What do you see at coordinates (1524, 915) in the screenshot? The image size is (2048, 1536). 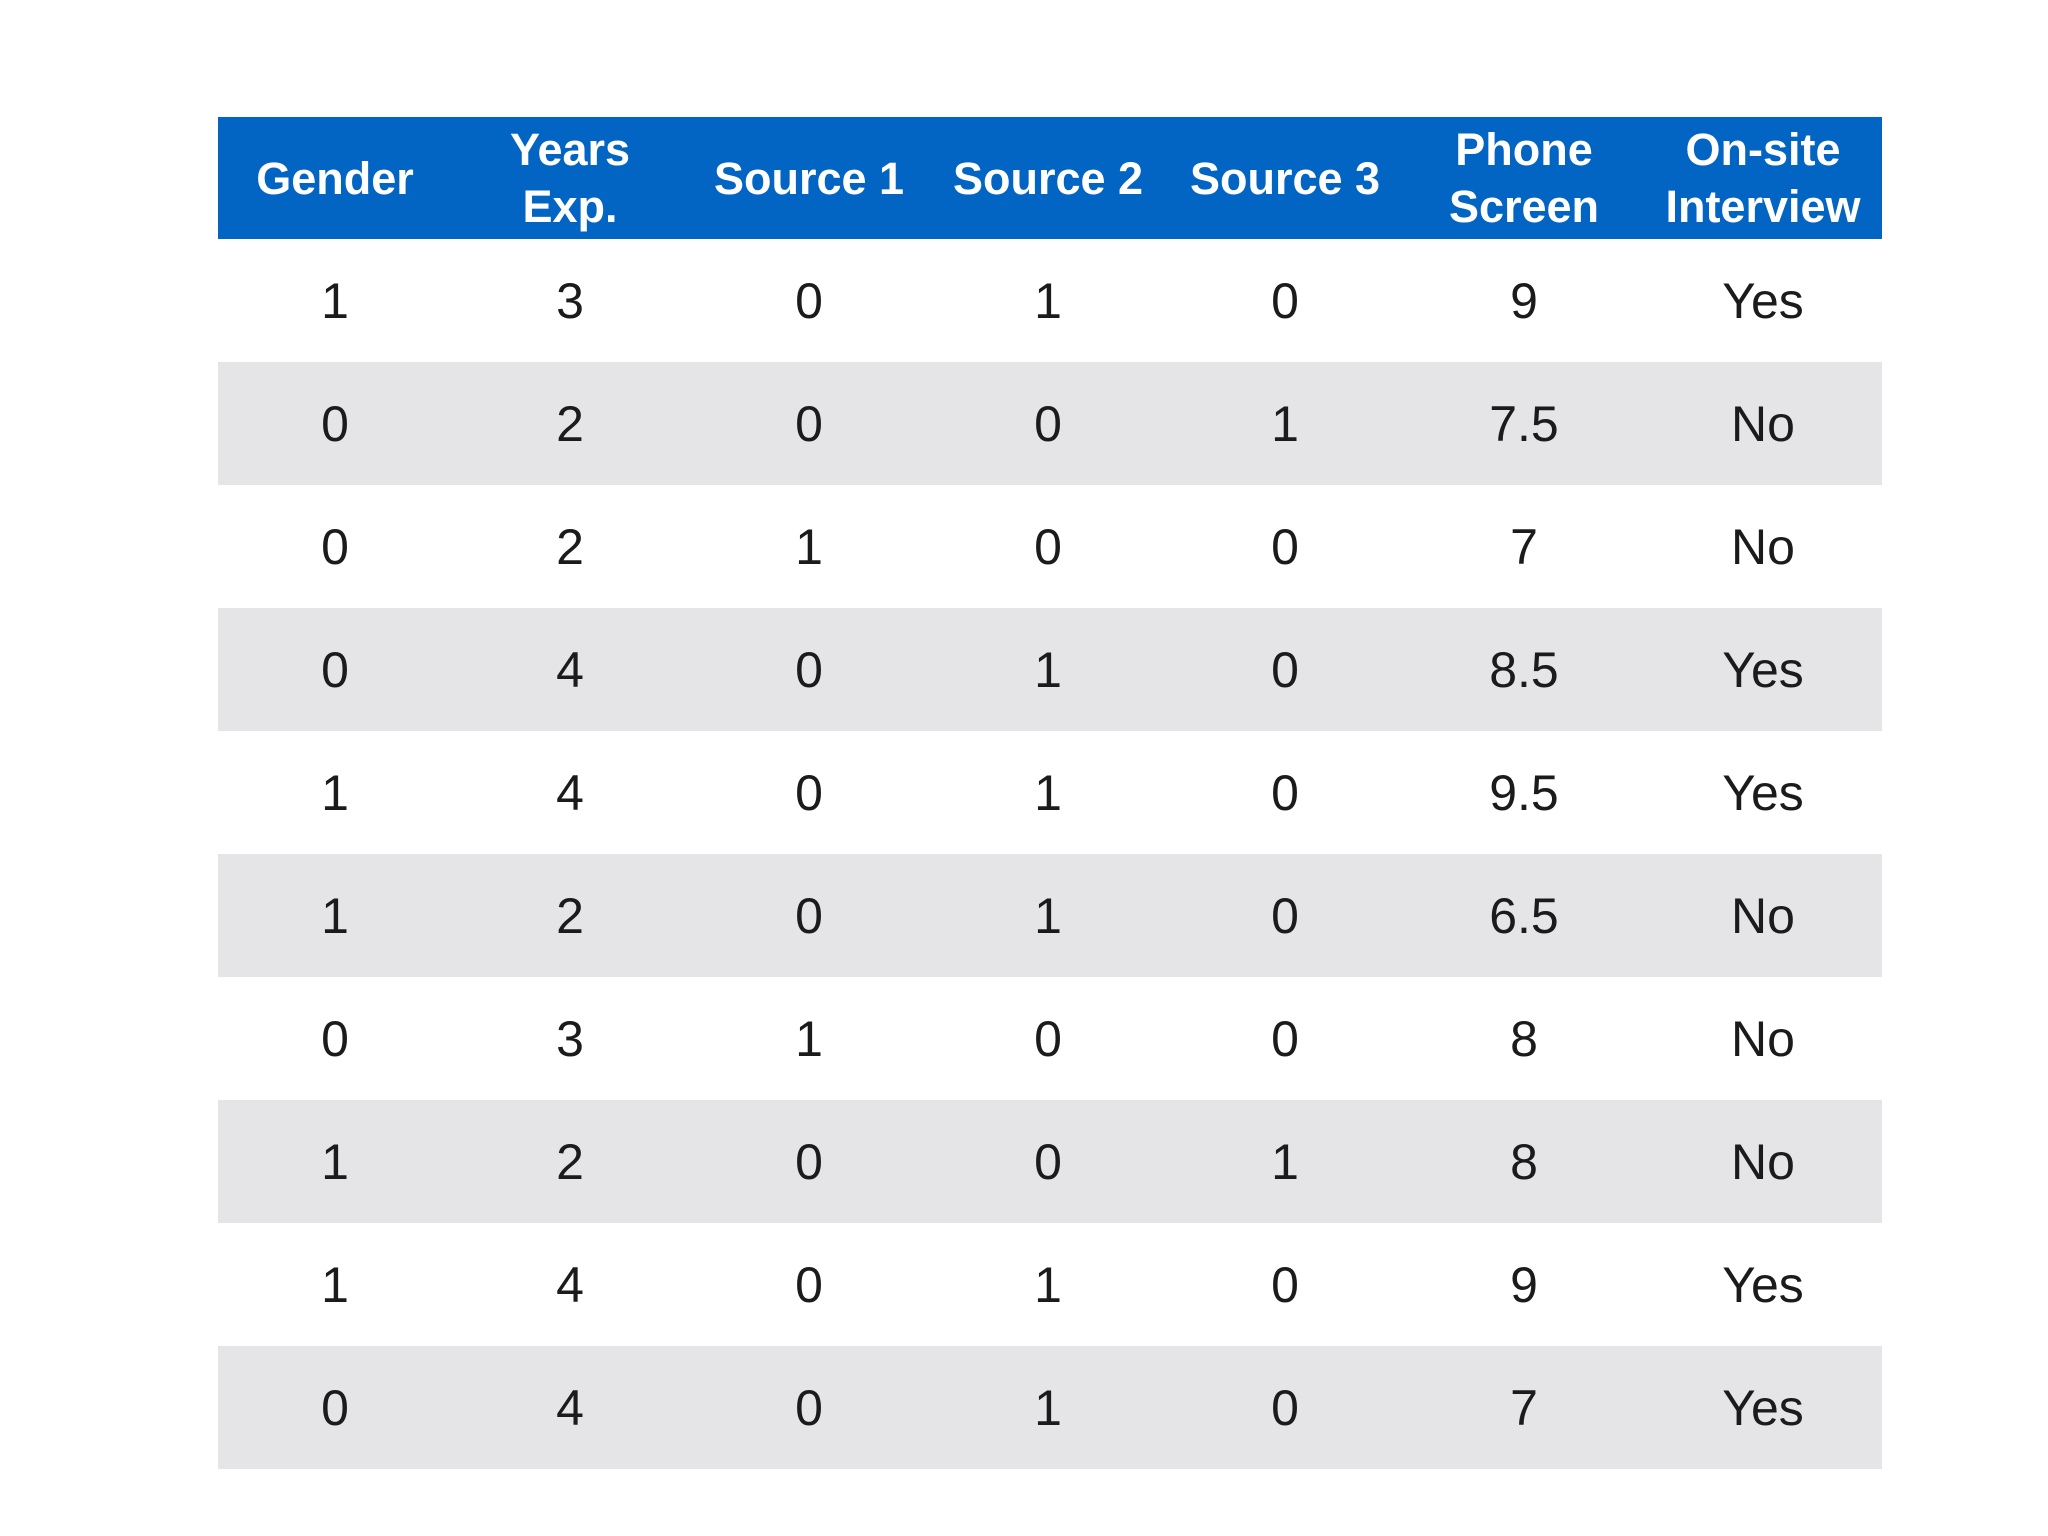 I see `cell-phone-screen: 6.5` at bounding box center [1524, 915].